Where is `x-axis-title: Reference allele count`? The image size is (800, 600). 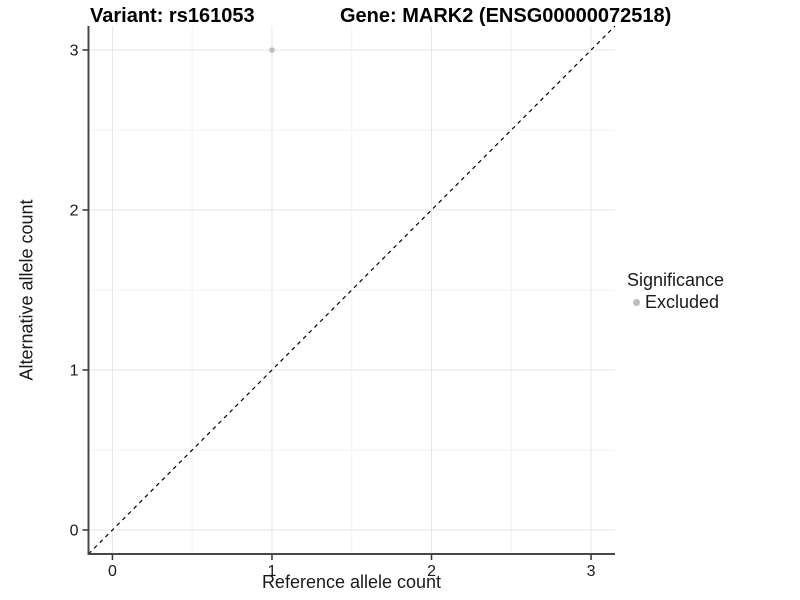 x-axis-title: Reference allele count is located at coordinates (351, 582).